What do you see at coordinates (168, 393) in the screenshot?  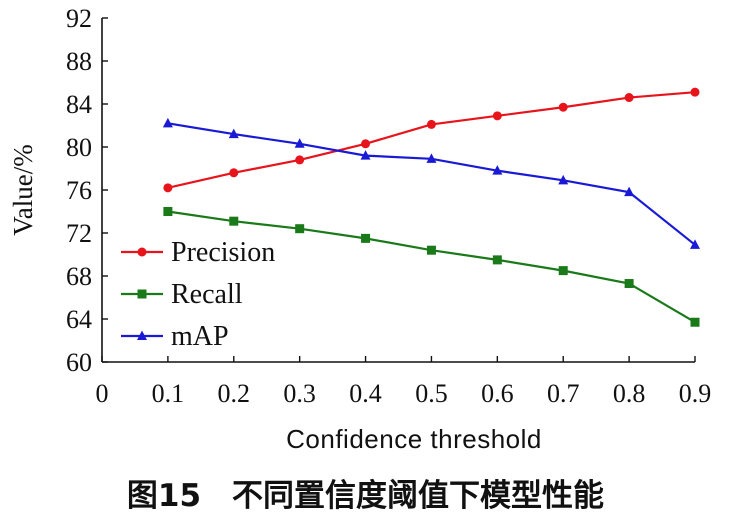 I see `x-tick-label: 0.1` at bounding box center [168, 393].